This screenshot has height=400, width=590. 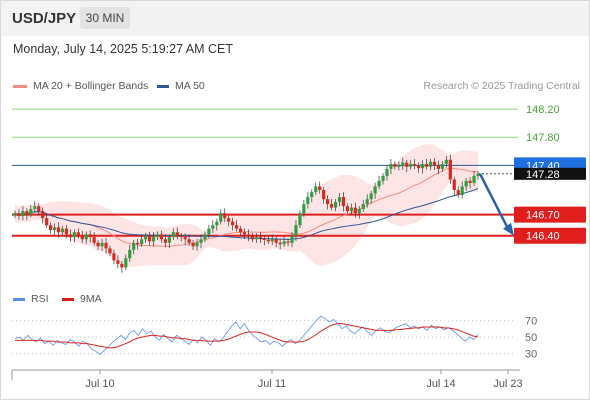 I want to click on legend-ma50-label: MA 50, so click(x=190, y=86).